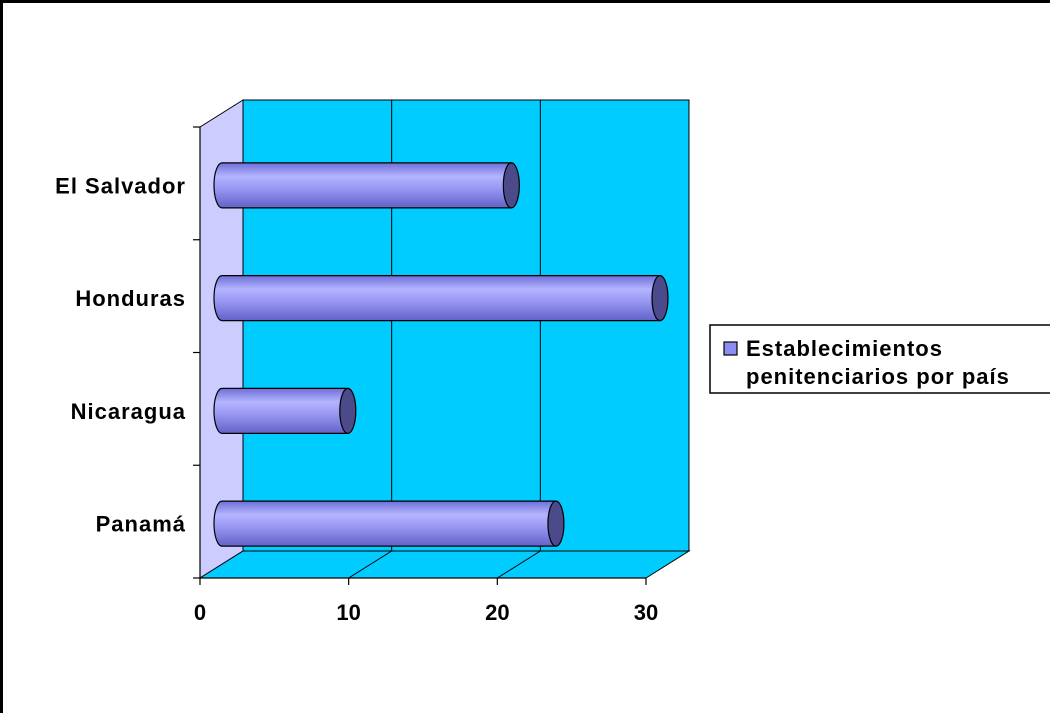 Image resolution: width=1050 pixels, height=713 pixels. Describe the element at coordinates (348, 612) in the screenshot. I see `x-tick-label: 10` at that location.